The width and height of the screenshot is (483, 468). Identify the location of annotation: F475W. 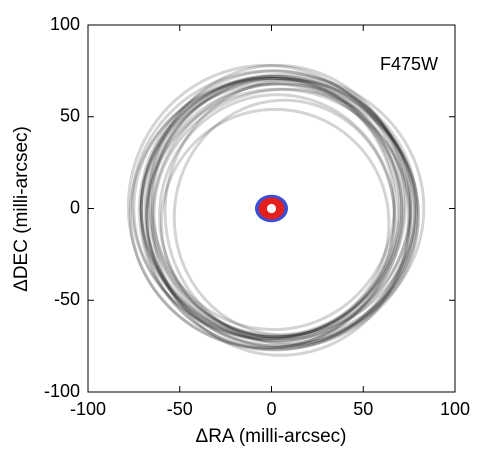
(409, 64).